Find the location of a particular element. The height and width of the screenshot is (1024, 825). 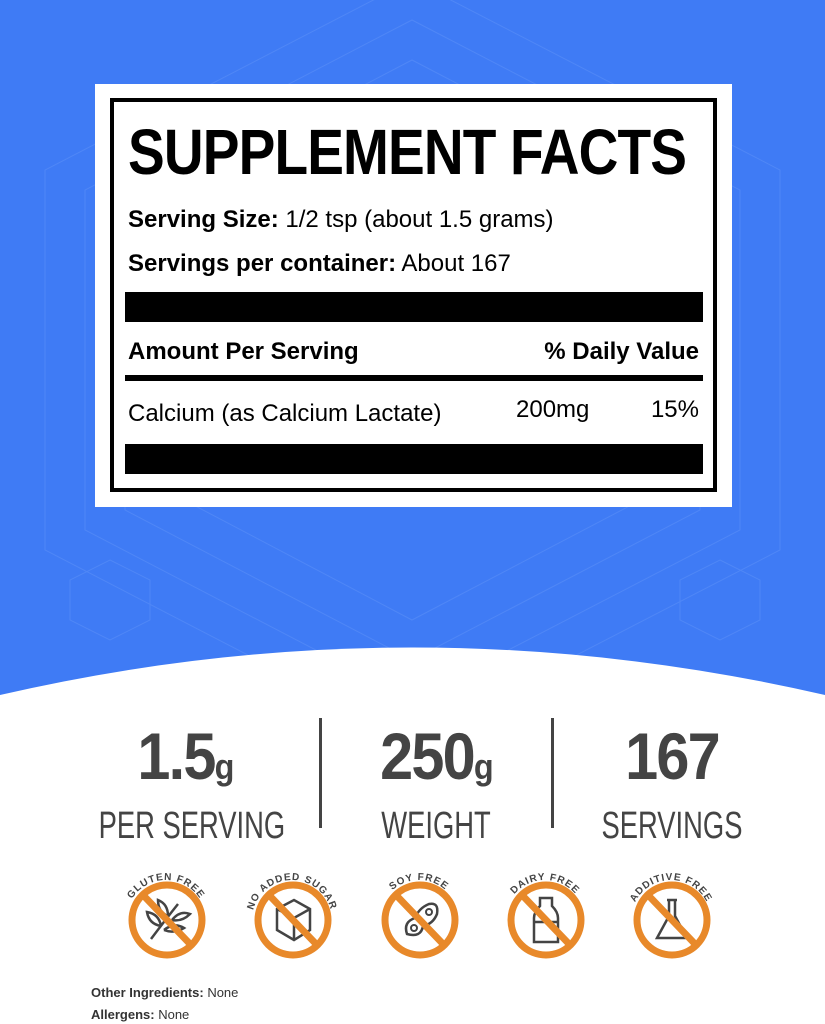

badge-gluten-free: GLUTEN FREE is located at coordinates (166, 917).